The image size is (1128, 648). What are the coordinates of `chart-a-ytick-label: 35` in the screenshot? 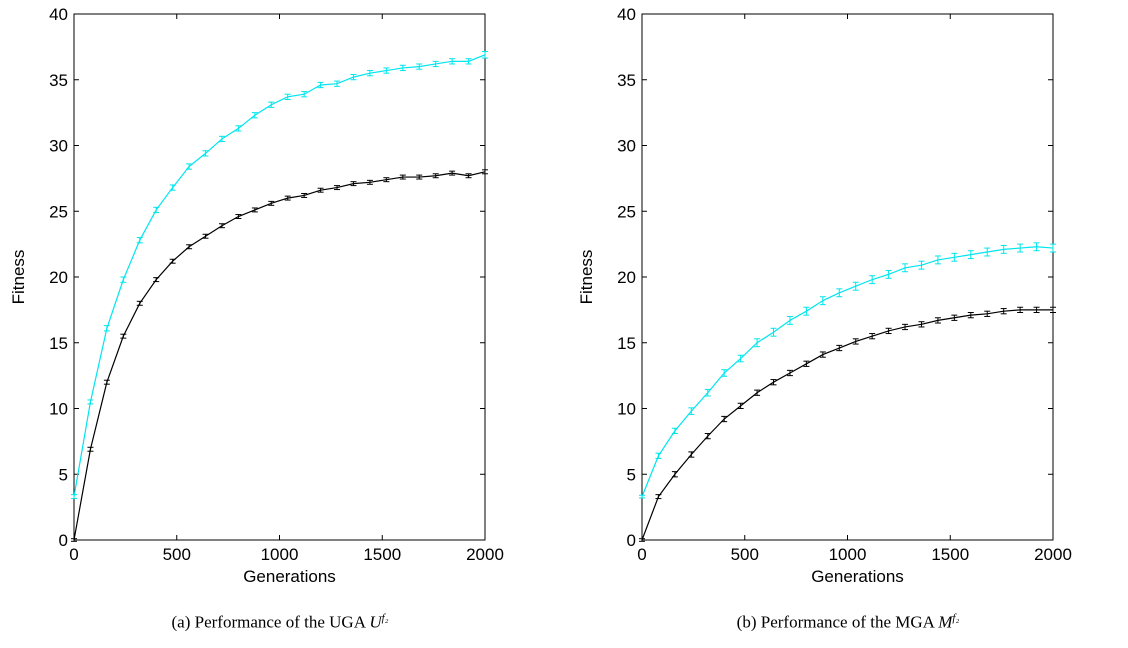 It's located at (58, 80).